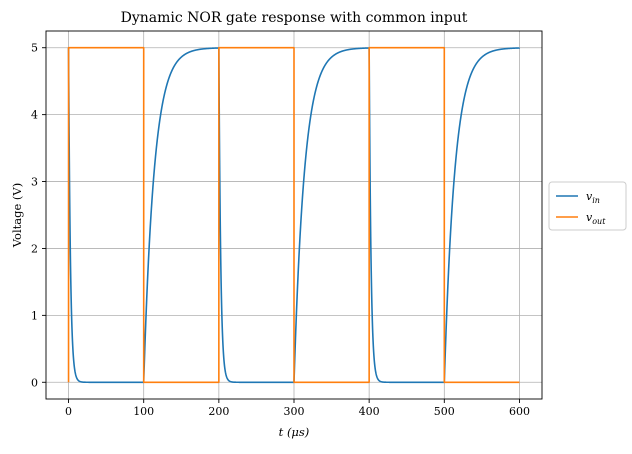 This screenshot has height=454, width=632. I want to click on x-tick-label: 300, so click(294, 411).